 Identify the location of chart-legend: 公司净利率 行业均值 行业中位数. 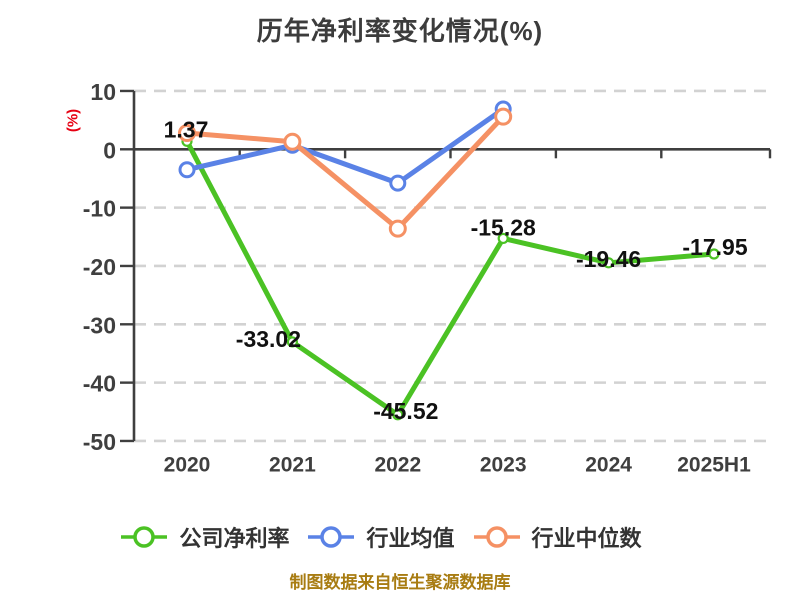
(400, 537).